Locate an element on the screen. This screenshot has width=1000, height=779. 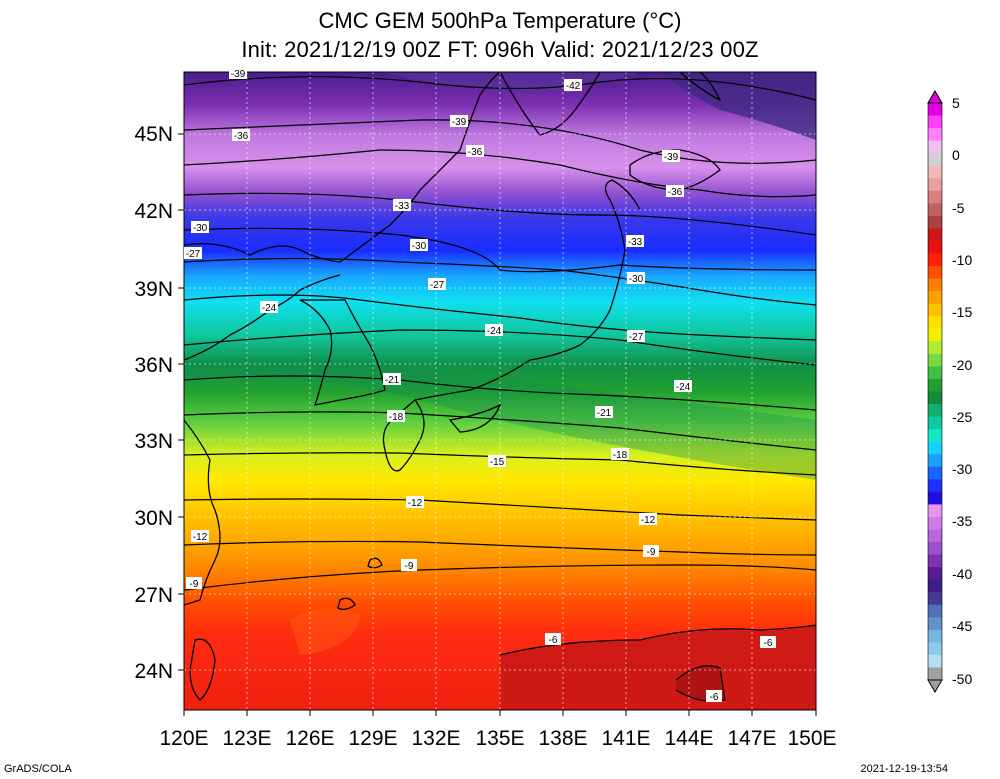
contour-label: -6 is located at coordinates (714, 696).